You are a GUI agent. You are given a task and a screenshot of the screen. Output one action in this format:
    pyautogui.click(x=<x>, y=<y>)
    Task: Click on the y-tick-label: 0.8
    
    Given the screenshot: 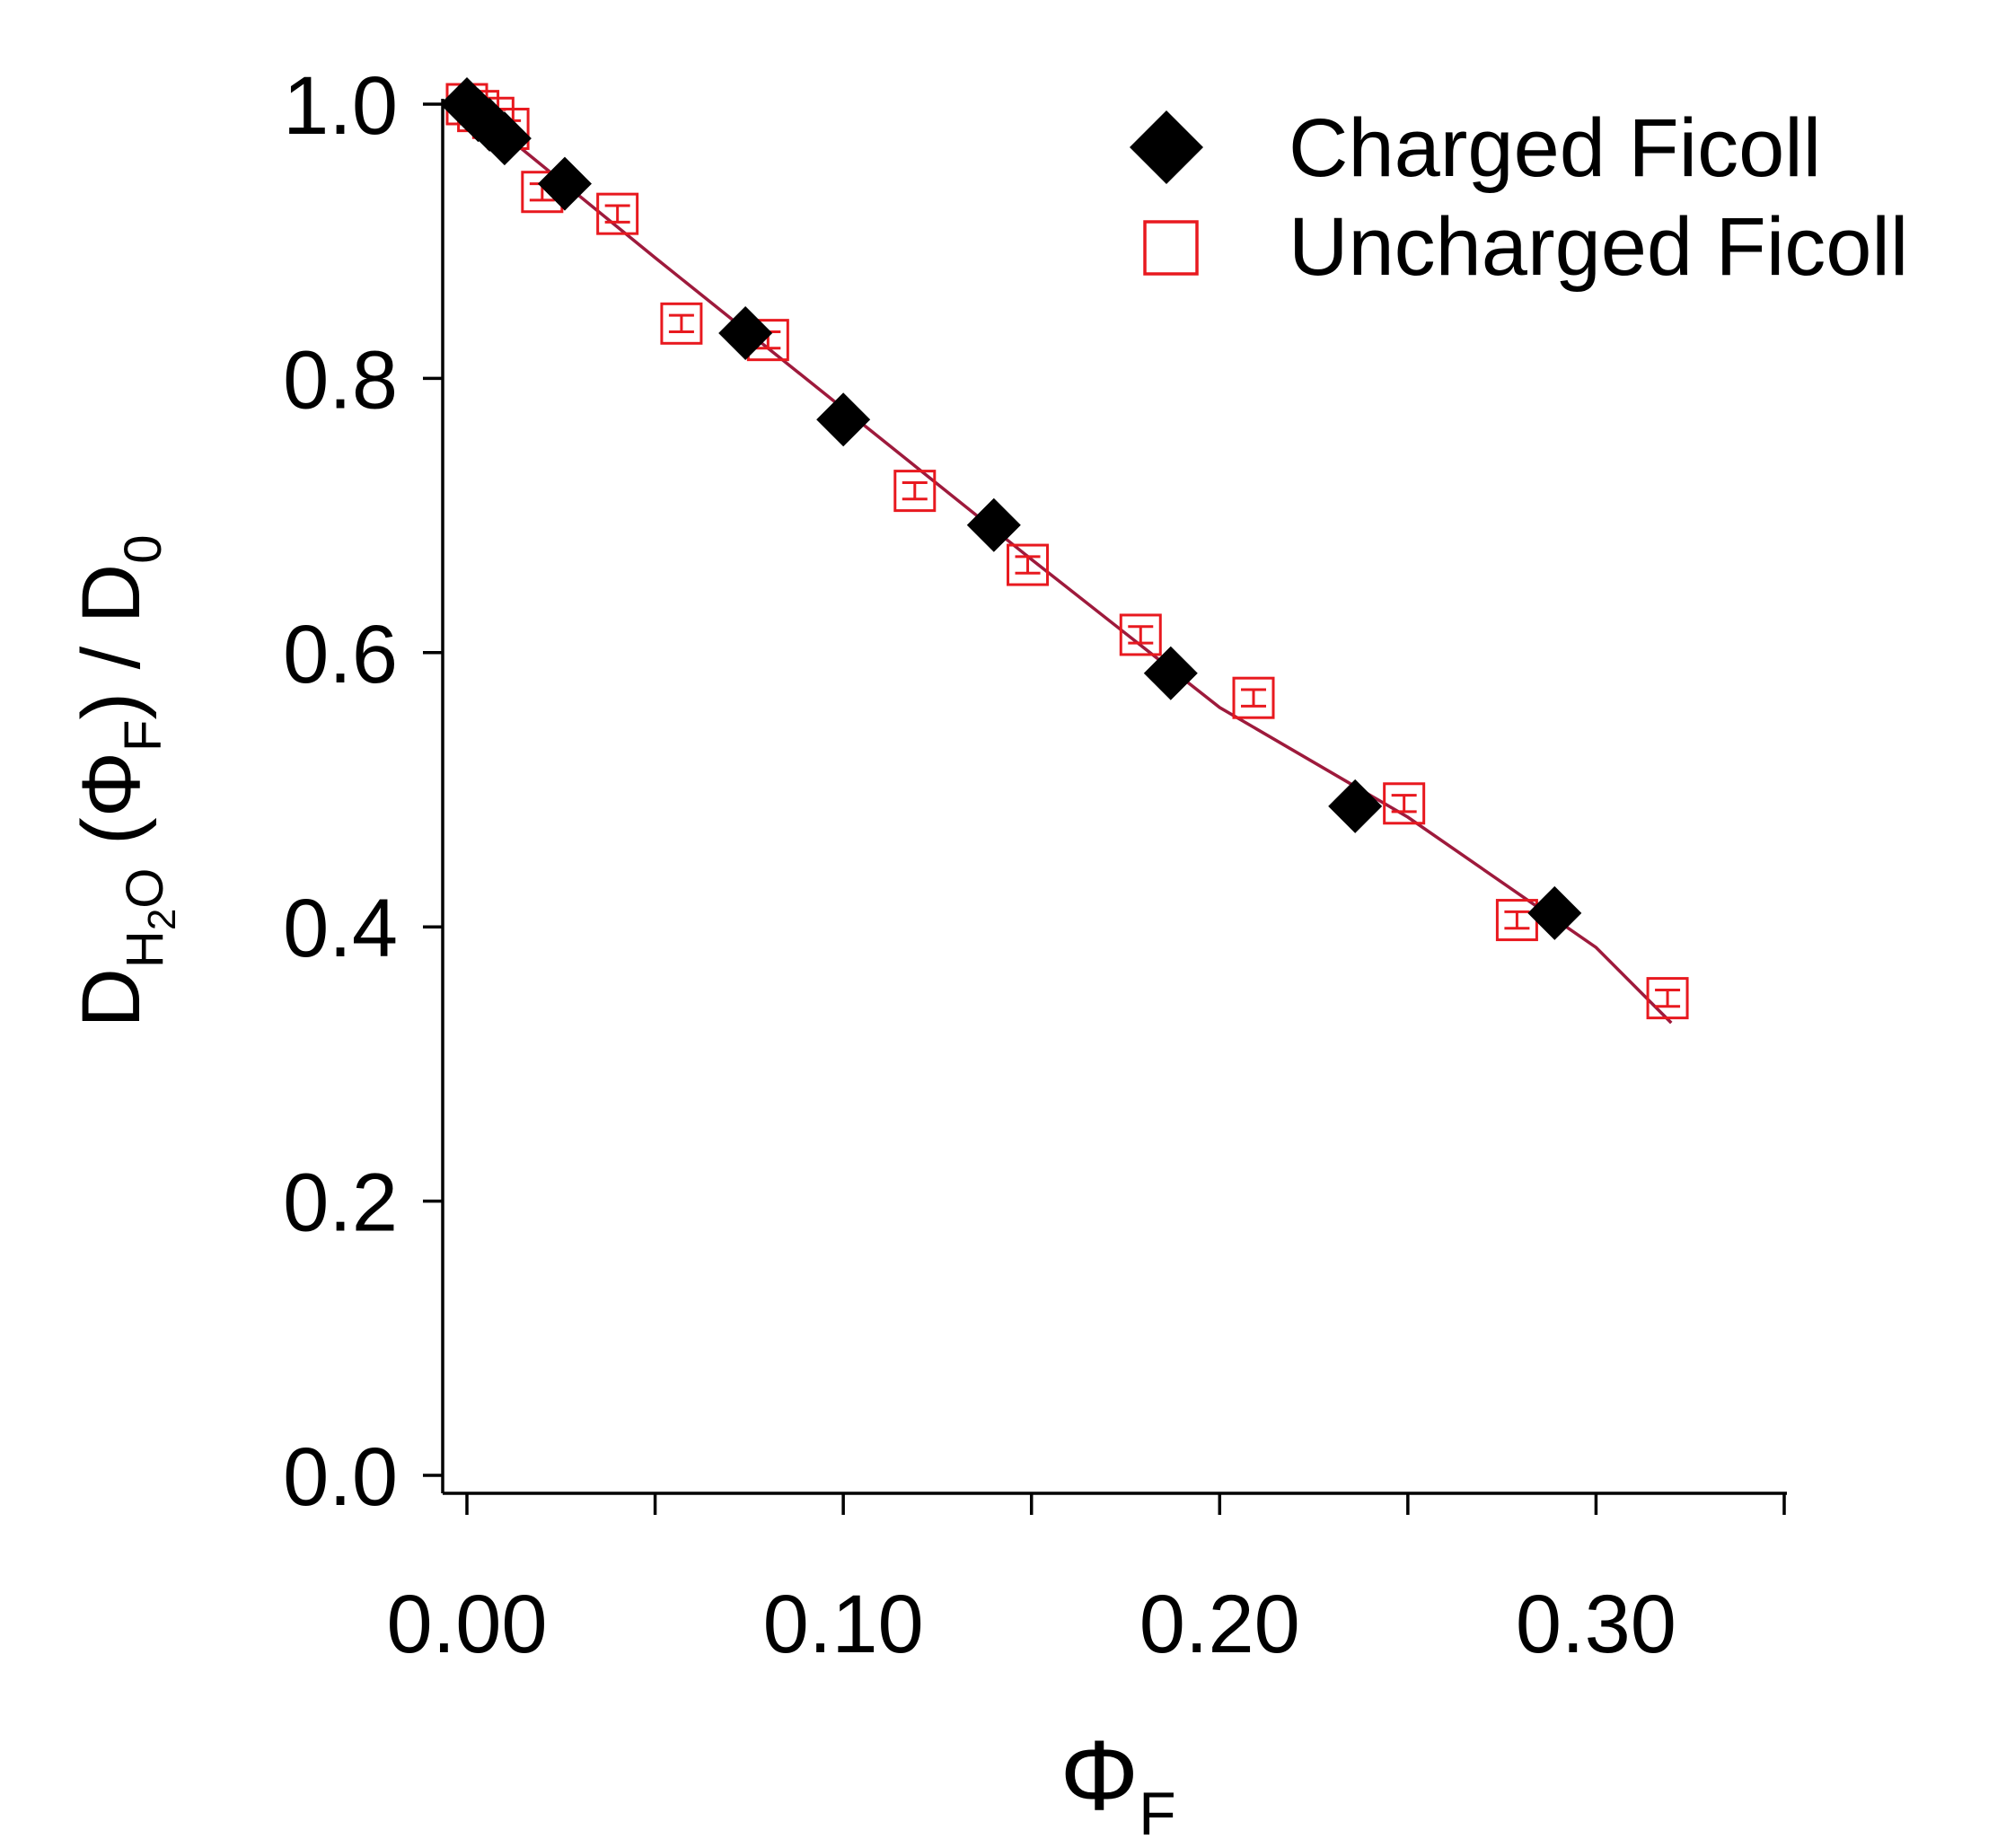 What is the action you would take?
    pyautogui.click(x=341, y=380)
    